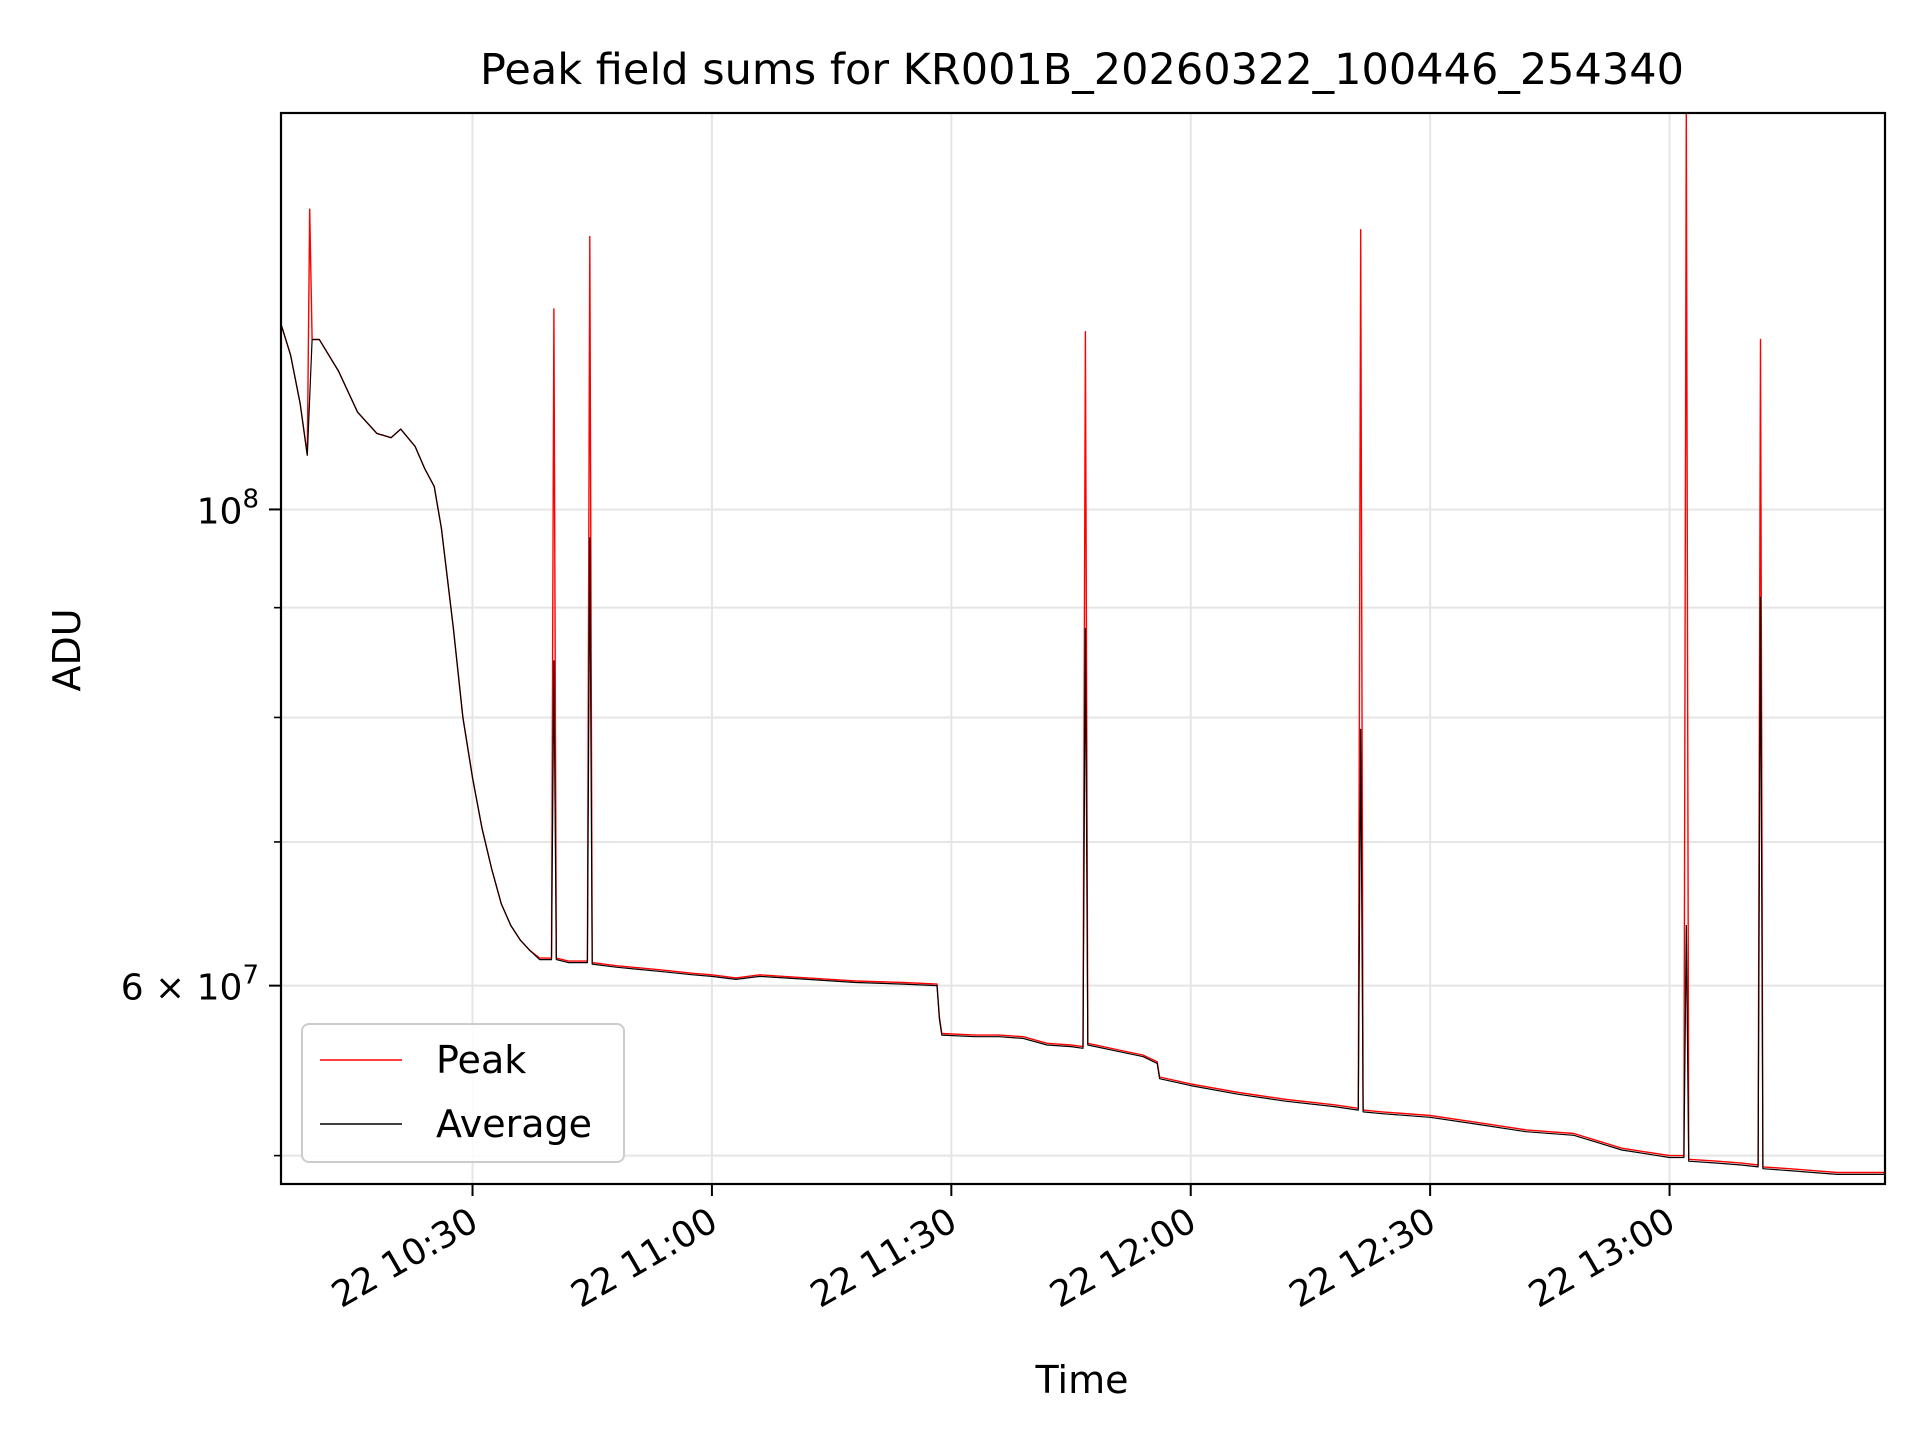 The width and height of the screenshot is (1920, 1440). I want to click on y-tick-label: 108, so click(228, 508).